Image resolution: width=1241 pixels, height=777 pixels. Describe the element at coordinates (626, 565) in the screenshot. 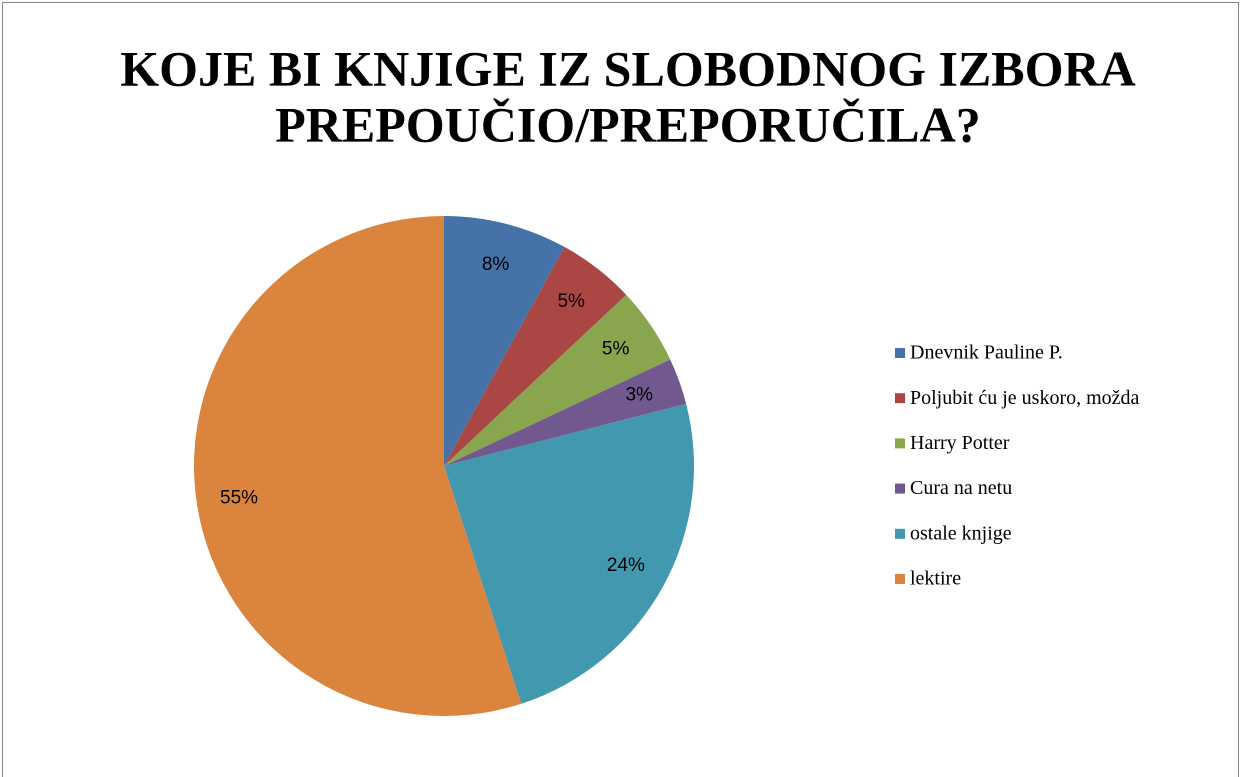

I see `data-label: 24%` at that location.